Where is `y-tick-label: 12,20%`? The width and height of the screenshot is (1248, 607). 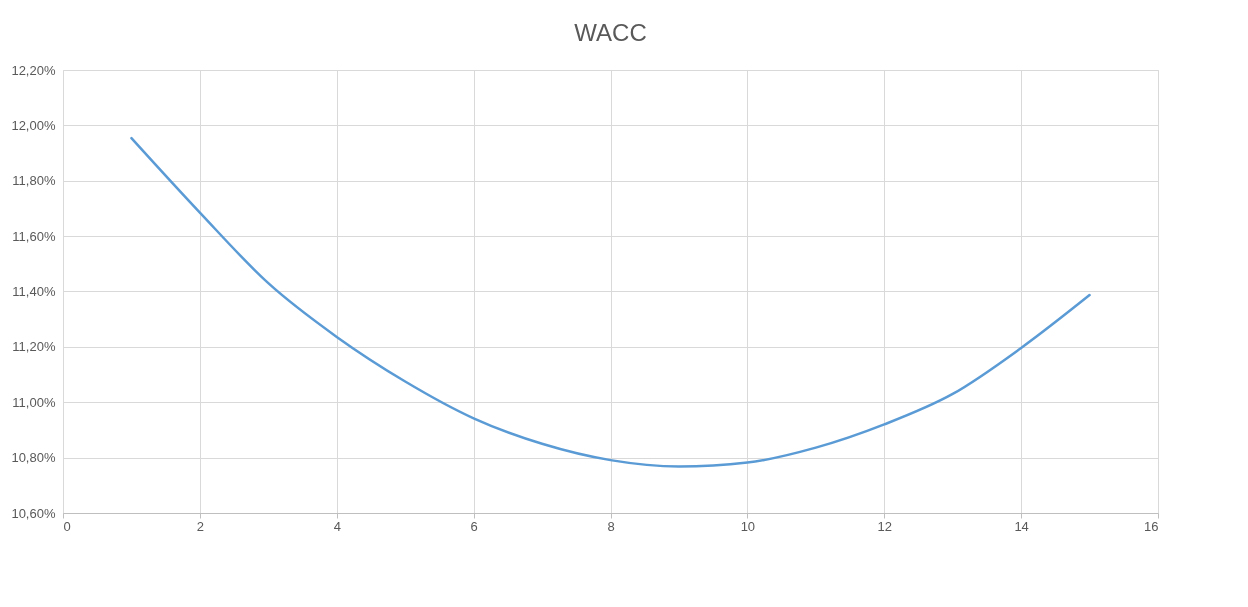
y-tick-label: 12,20% is located at coordinates (33, 70).